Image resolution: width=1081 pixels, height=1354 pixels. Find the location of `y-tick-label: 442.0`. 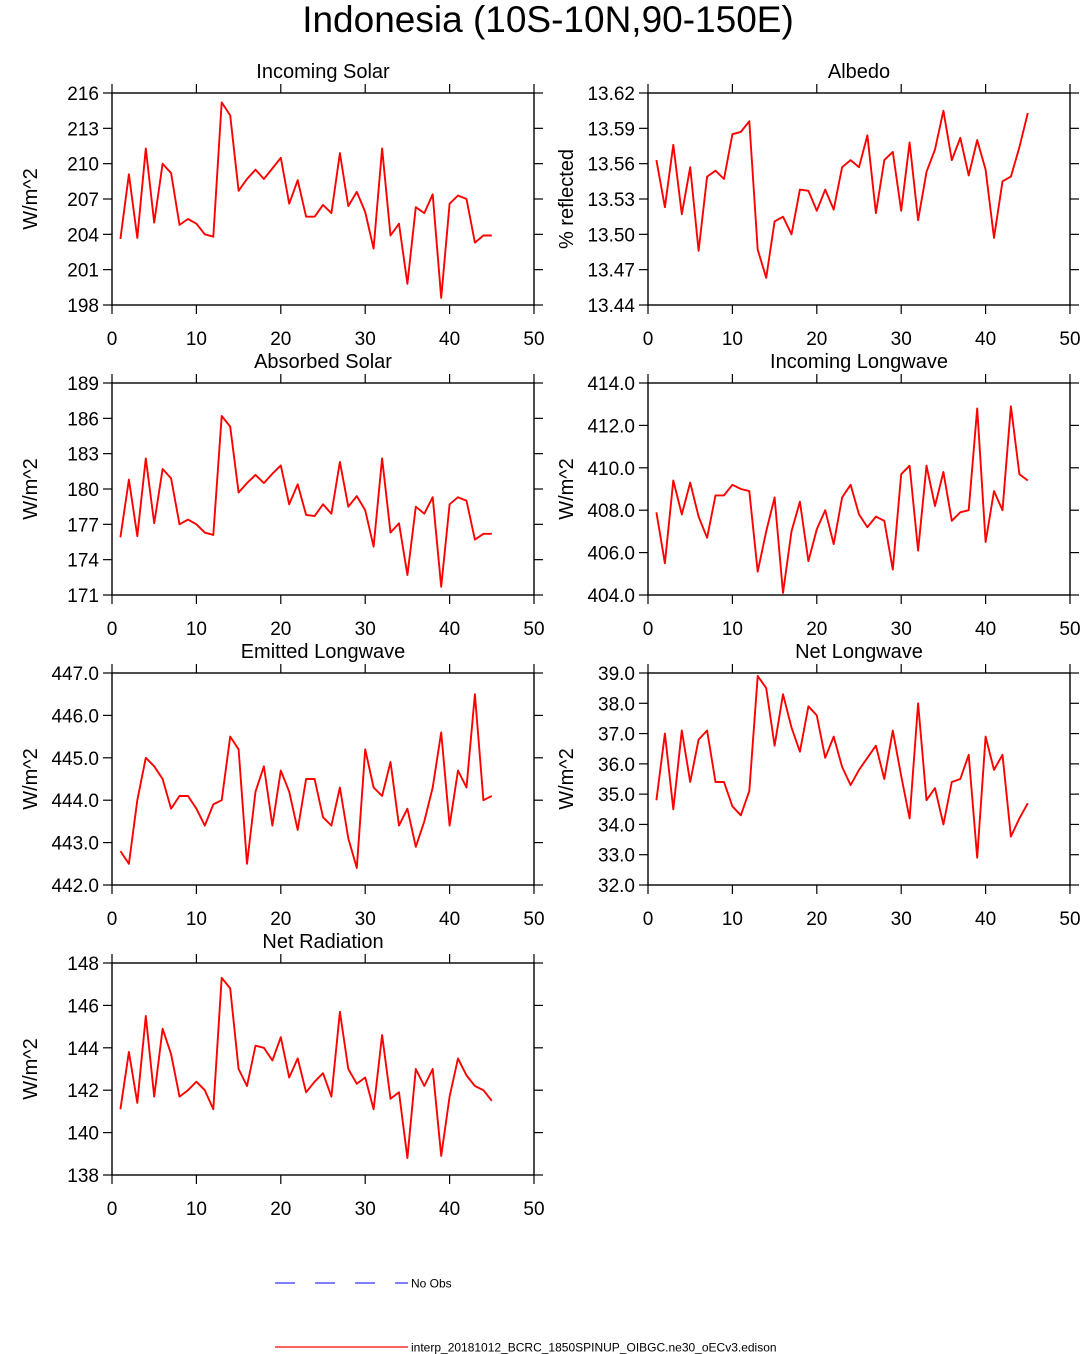

y-tick-label: 442.0 is located at coordinates (75, 886).